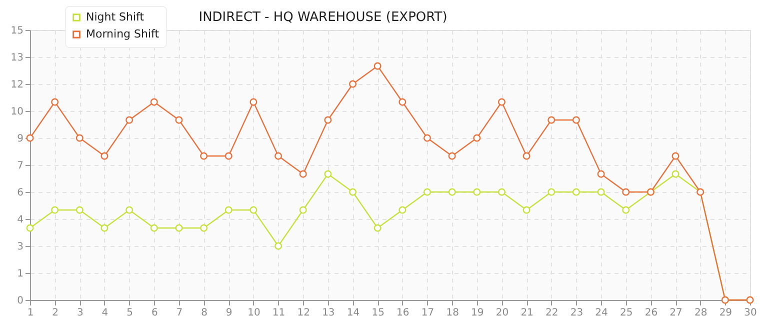 The width and height of the screenshot is (765, 320). Describe the element at coordinates (55, 313) in the screenshot. I see `x-tick-label: 2` at that location.